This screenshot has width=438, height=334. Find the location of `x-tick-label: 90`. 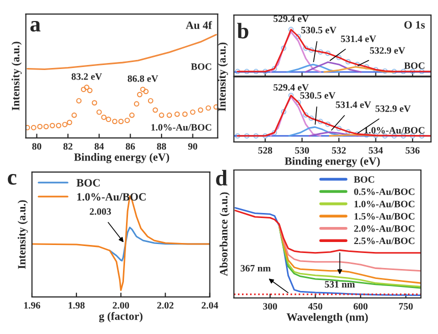

x-tick-label: 90 is located at coordinates (193, 146).